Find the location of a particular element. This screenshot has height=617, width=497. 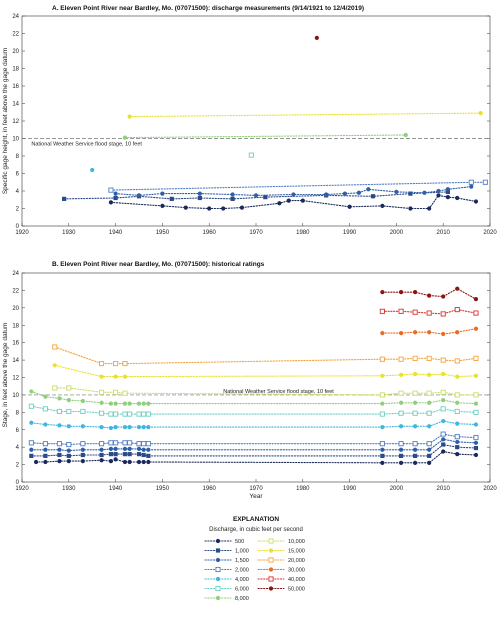

panel-b-x-tick-label: 1980 is located at coordinates (303, 489).